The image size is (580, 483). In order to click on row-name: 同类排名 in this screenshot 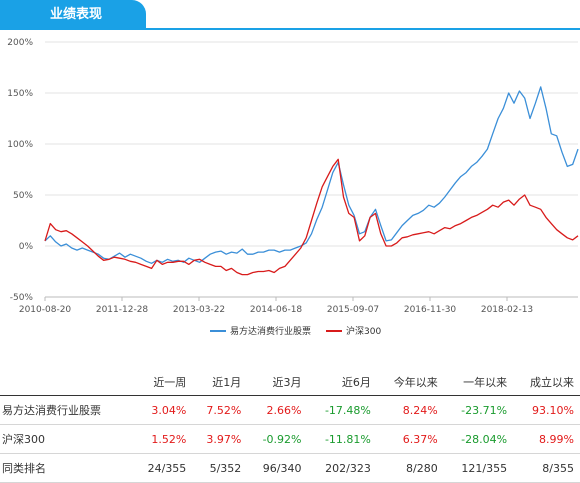, I will do `click(24, 468)`.